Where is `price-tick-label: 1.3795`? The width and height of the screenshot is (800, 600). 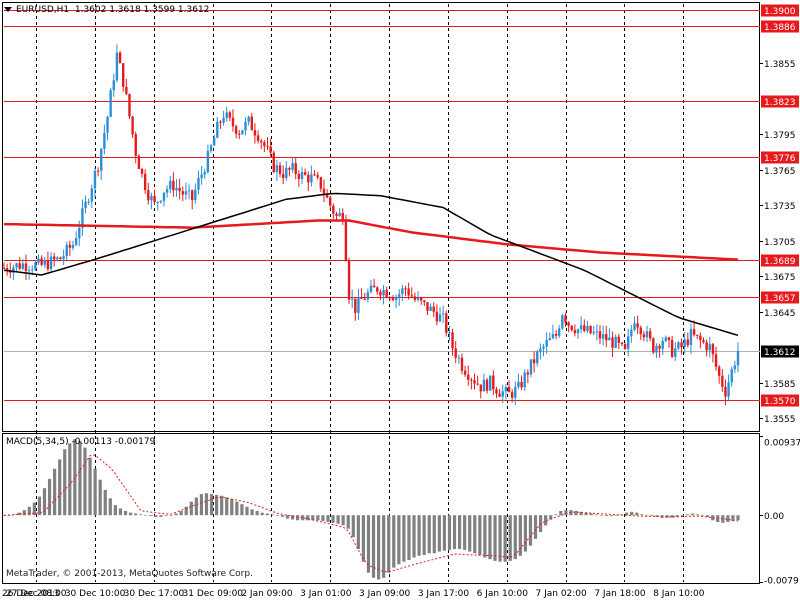
price-tick-label: 1.3795 is located at coordinates (780, 136).